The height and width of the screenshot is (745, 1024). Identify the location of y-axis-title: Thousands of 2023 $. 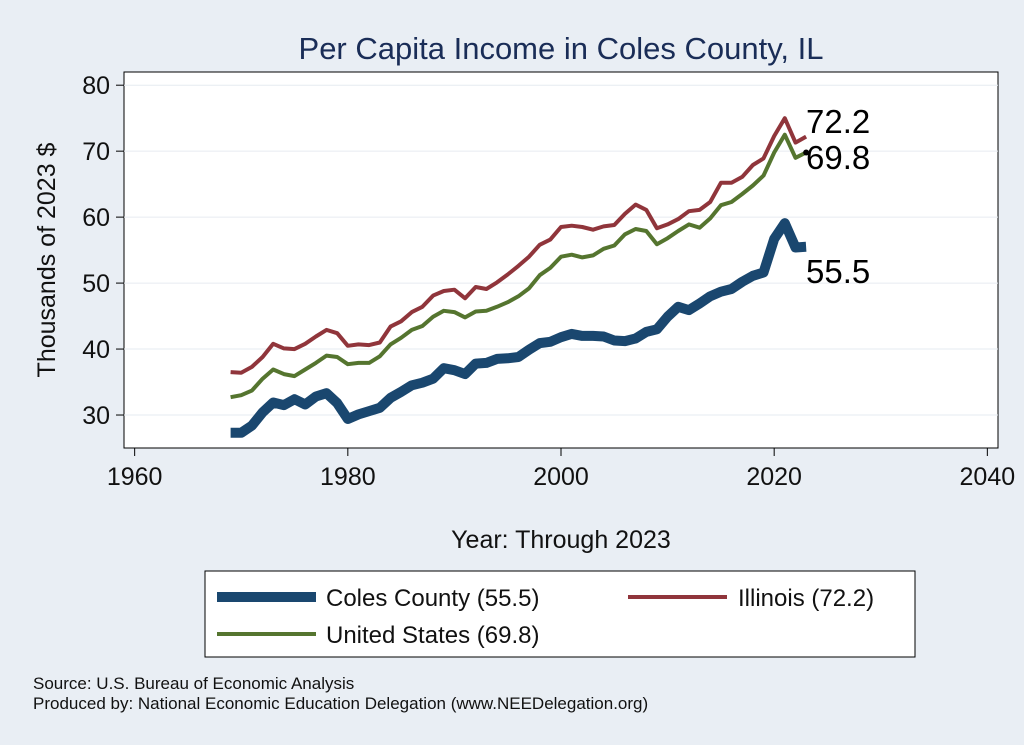
(47, 259).